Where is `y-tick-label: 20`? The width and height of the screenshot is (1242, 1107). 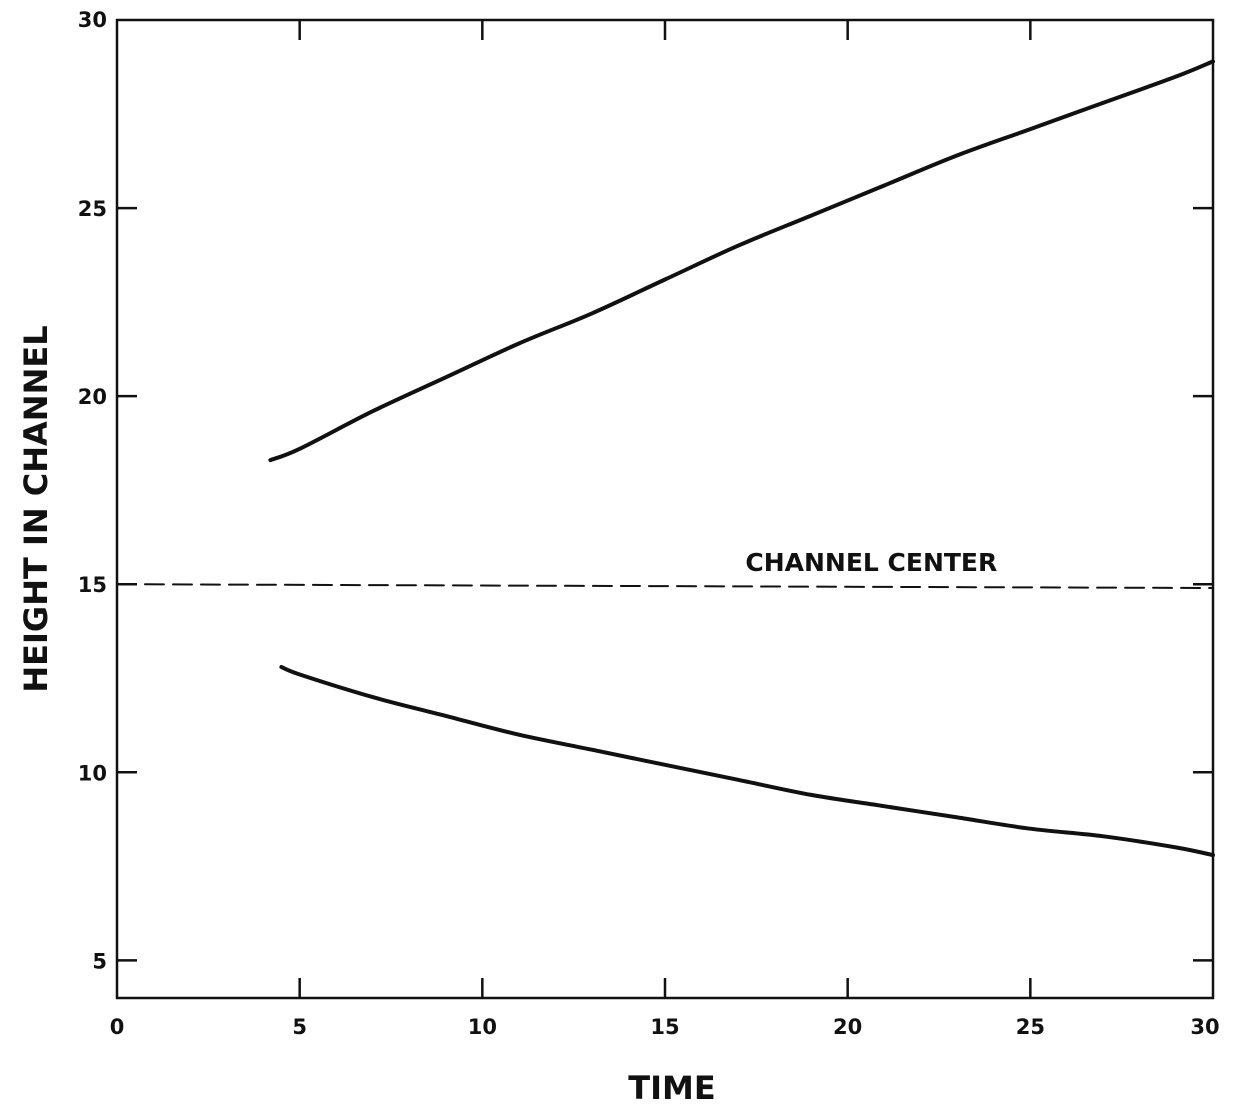 y-tick-label: 20 is located at coordinates (92, 397).